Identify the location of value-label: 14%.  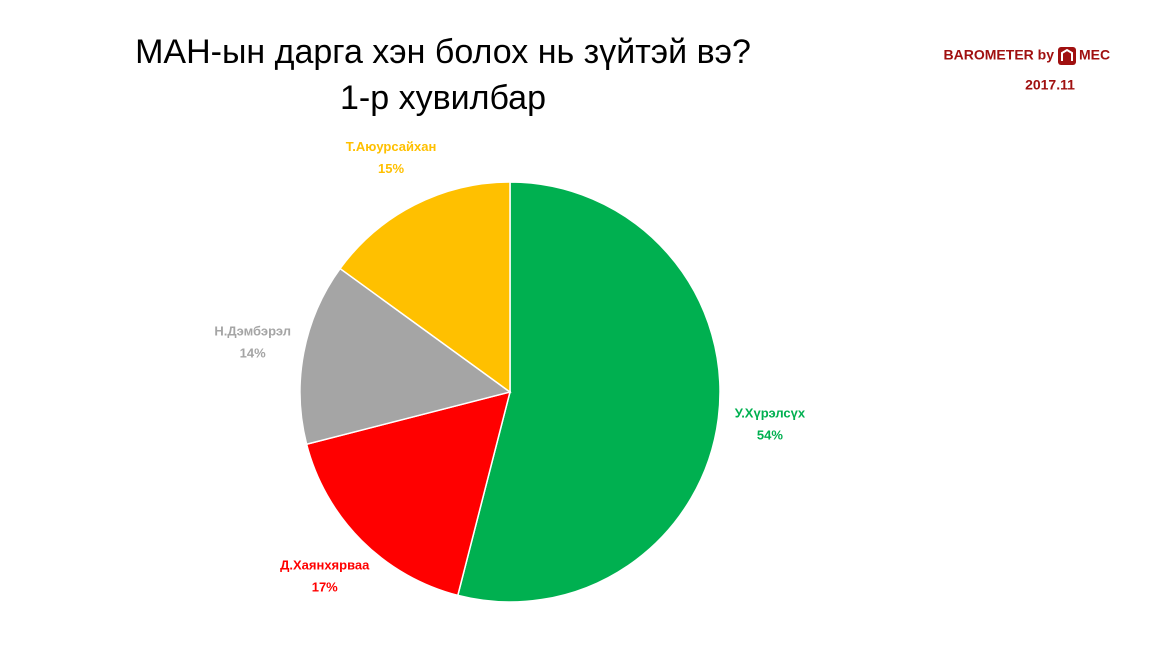
(253, 352).